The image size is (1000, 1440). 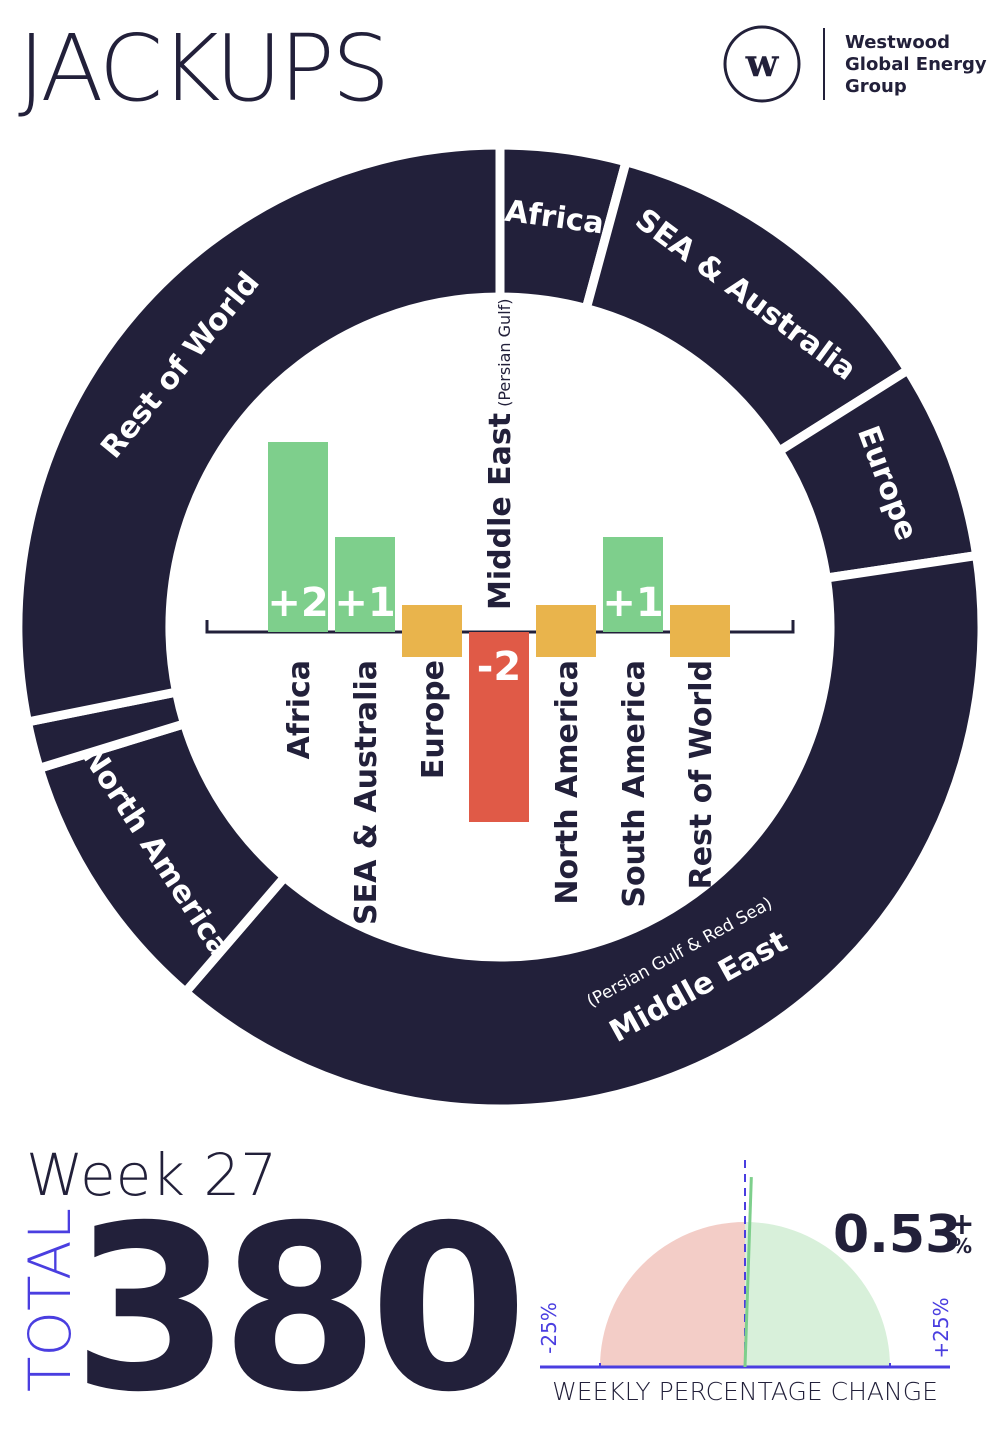 I want to click on logo-circle, so click(x=762, y=64).